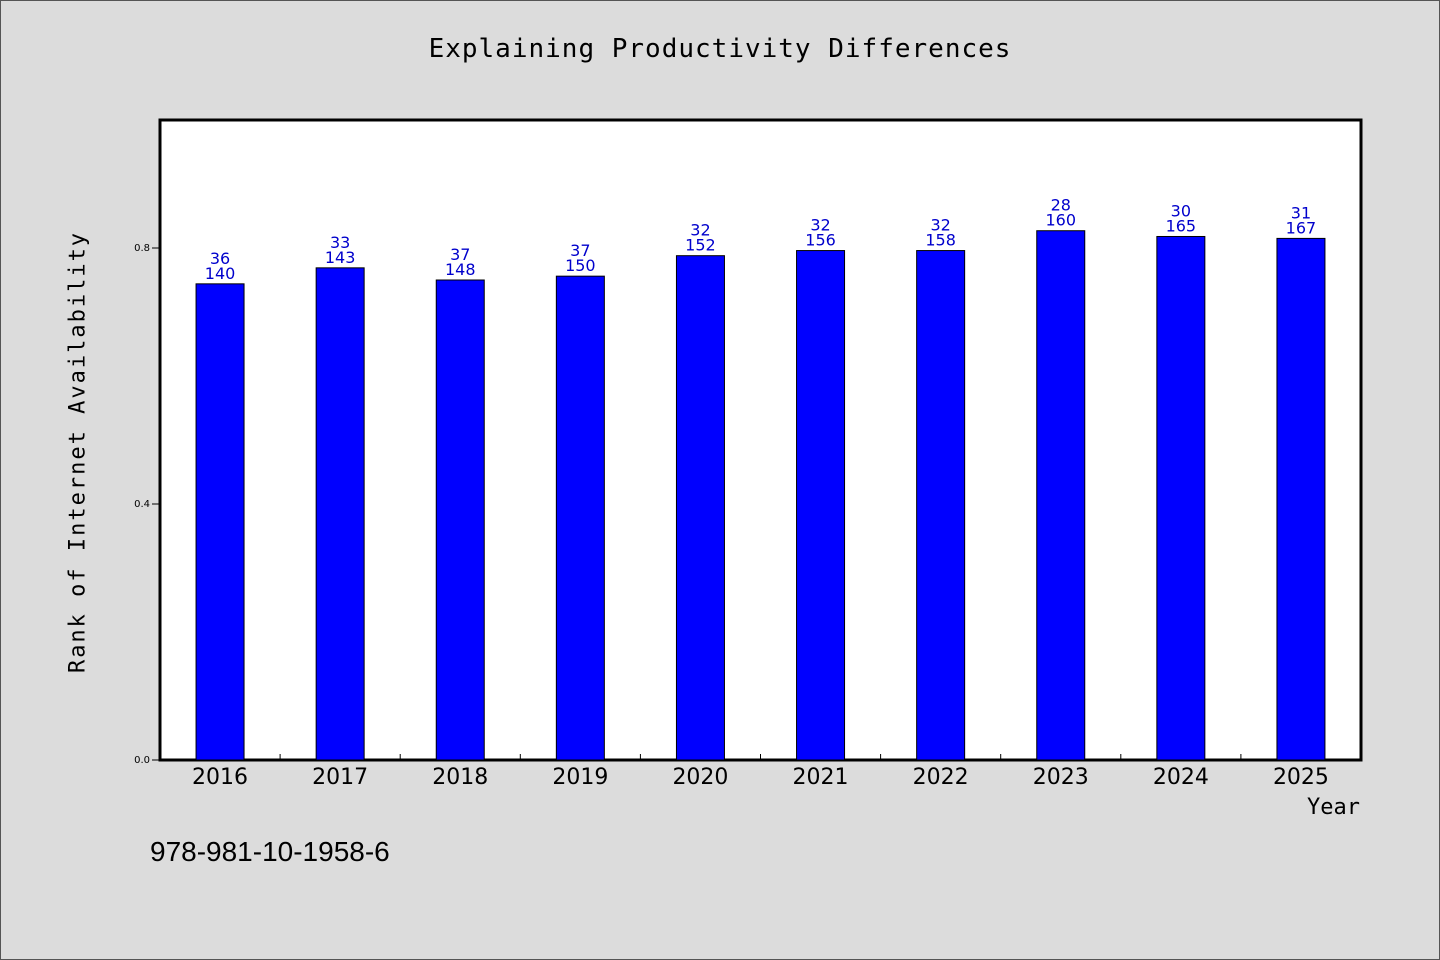 The height and width of the screenshot is (960, 1440). Describe the element at coordinates (220, 258) in the screenshot. I see `bar-label-top: 36` at that location.